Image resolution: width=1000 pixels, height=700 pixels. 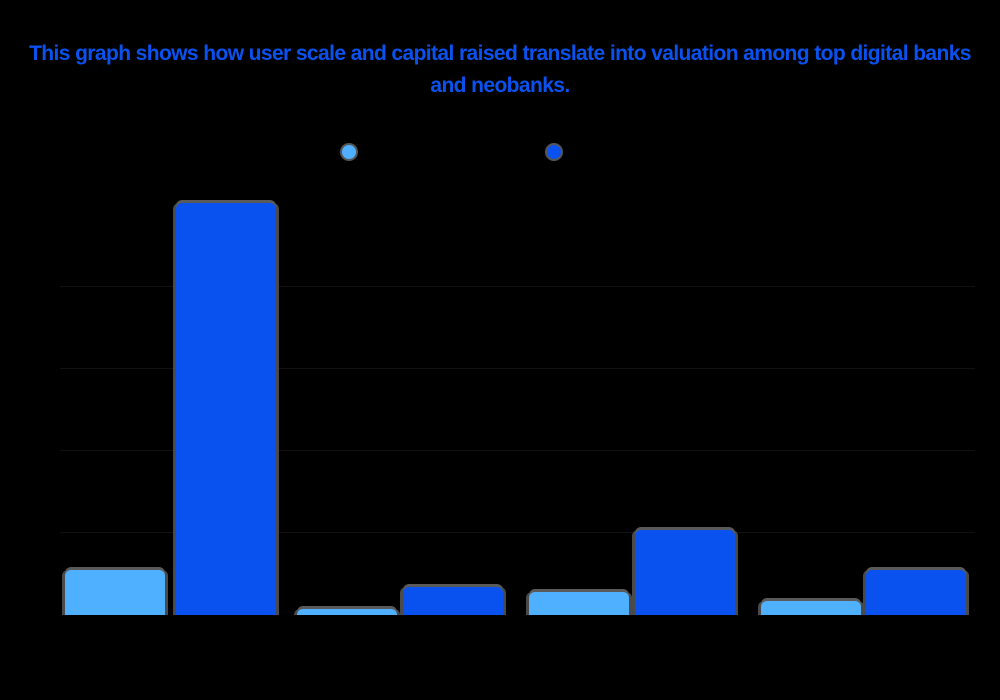 What do you see at coordinates (453, 593) in the screenshot?
I see `bar-series-2: 3.4` at bounding box center [453, 593].